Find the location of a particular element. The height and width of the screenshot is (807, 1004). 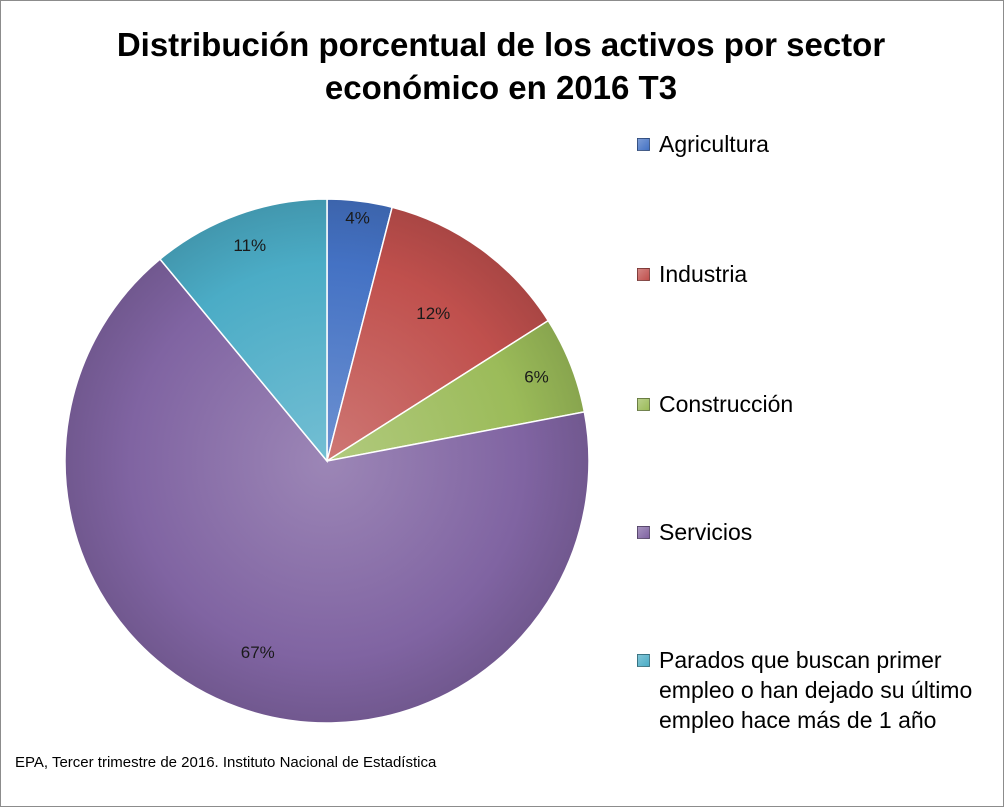

data-label-4: 67% is located at coordinates (258, 652).